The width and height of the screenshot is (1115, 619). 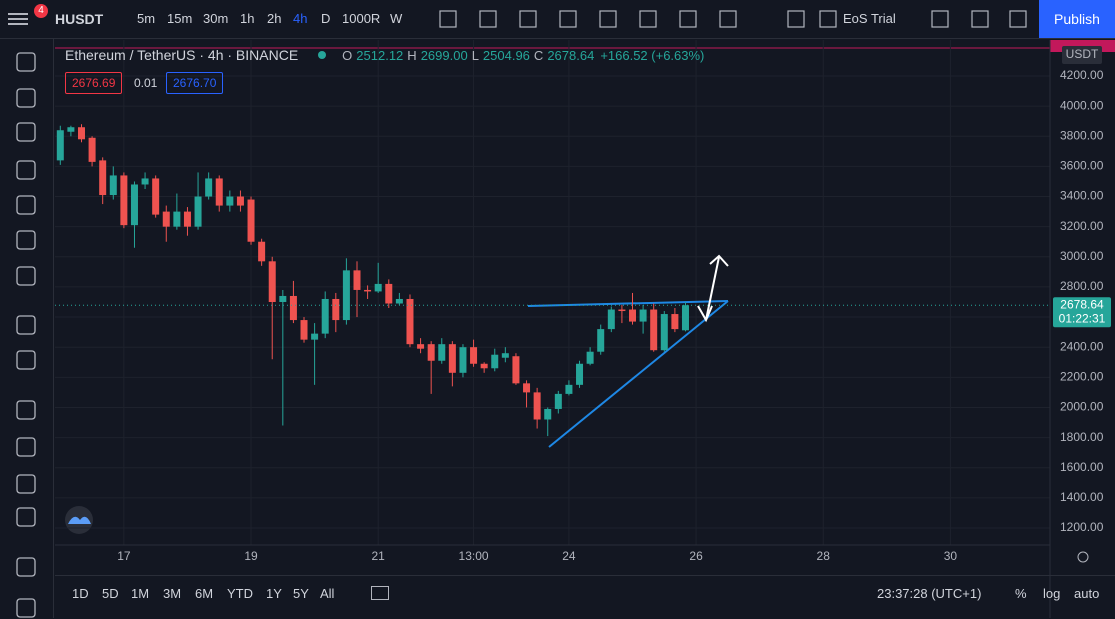 I want to click on bid: 2676.69, so click(x=94, y=83).